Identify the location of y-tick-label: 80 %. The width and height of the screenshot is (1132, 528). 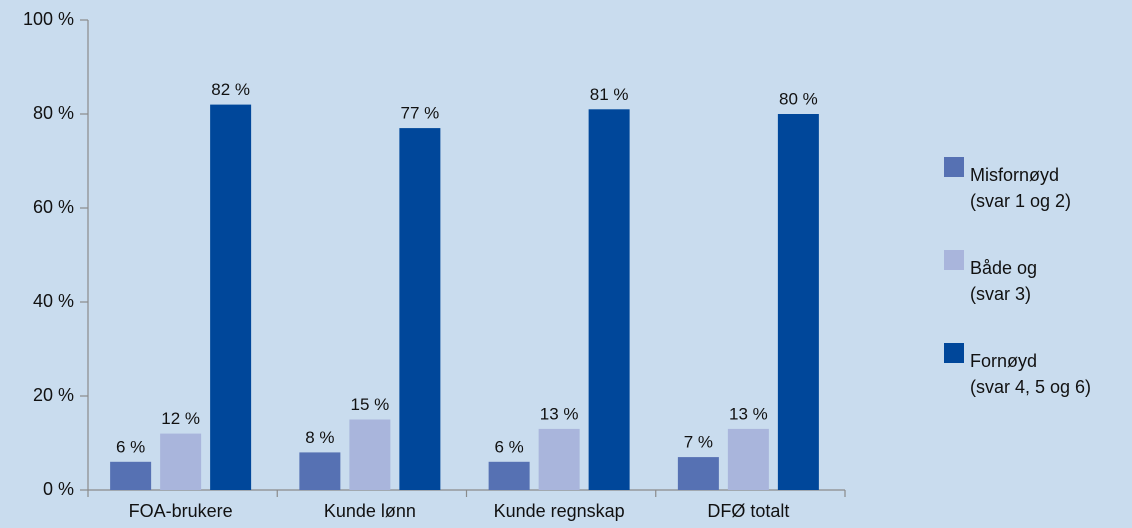
(53, 113).